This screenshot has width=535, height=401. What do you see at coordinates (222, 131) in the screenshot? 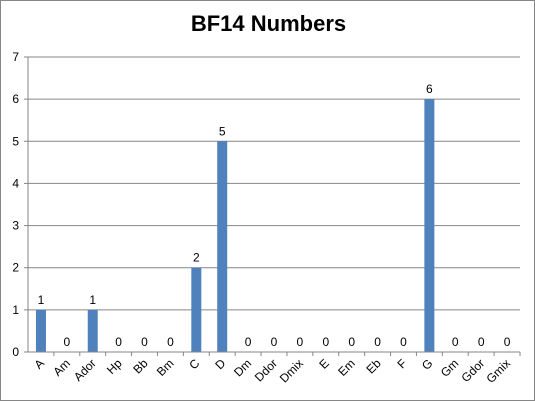
I see `data-label: 5` at bounding box center [222, 131].